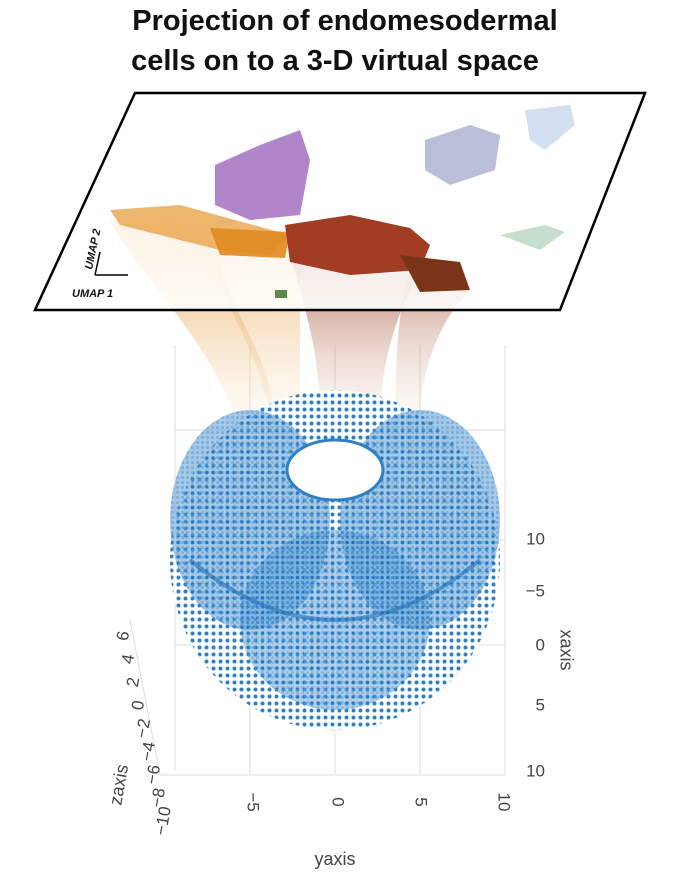 This screenshot has height=872, width=700. Describe the element at coordinates (118, 785) in the screenshot. I see `axis-title: zaxis` at that location.